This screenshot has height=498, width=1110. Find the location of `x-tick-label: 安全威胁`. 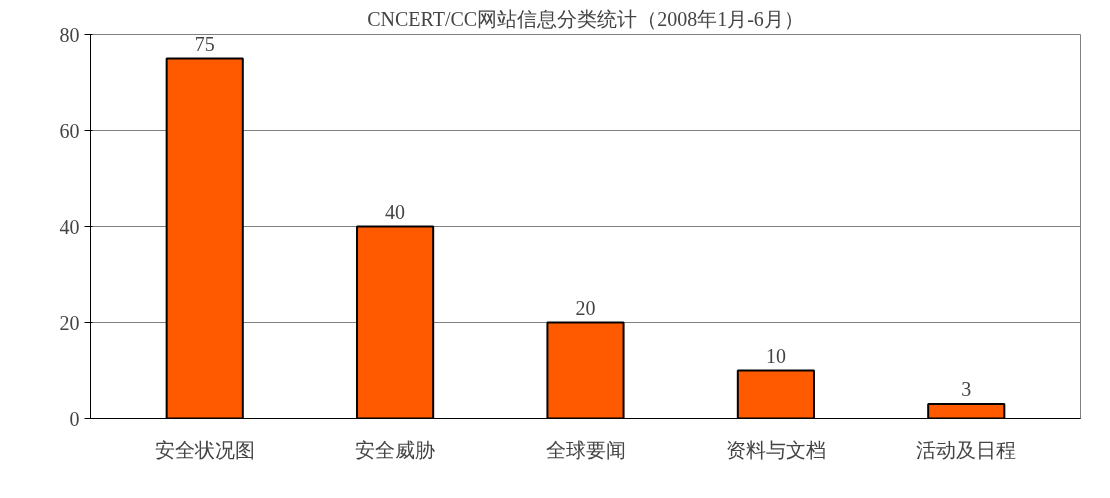

x-tick-label: 安全威胁 is located at coordinates (395, 449).